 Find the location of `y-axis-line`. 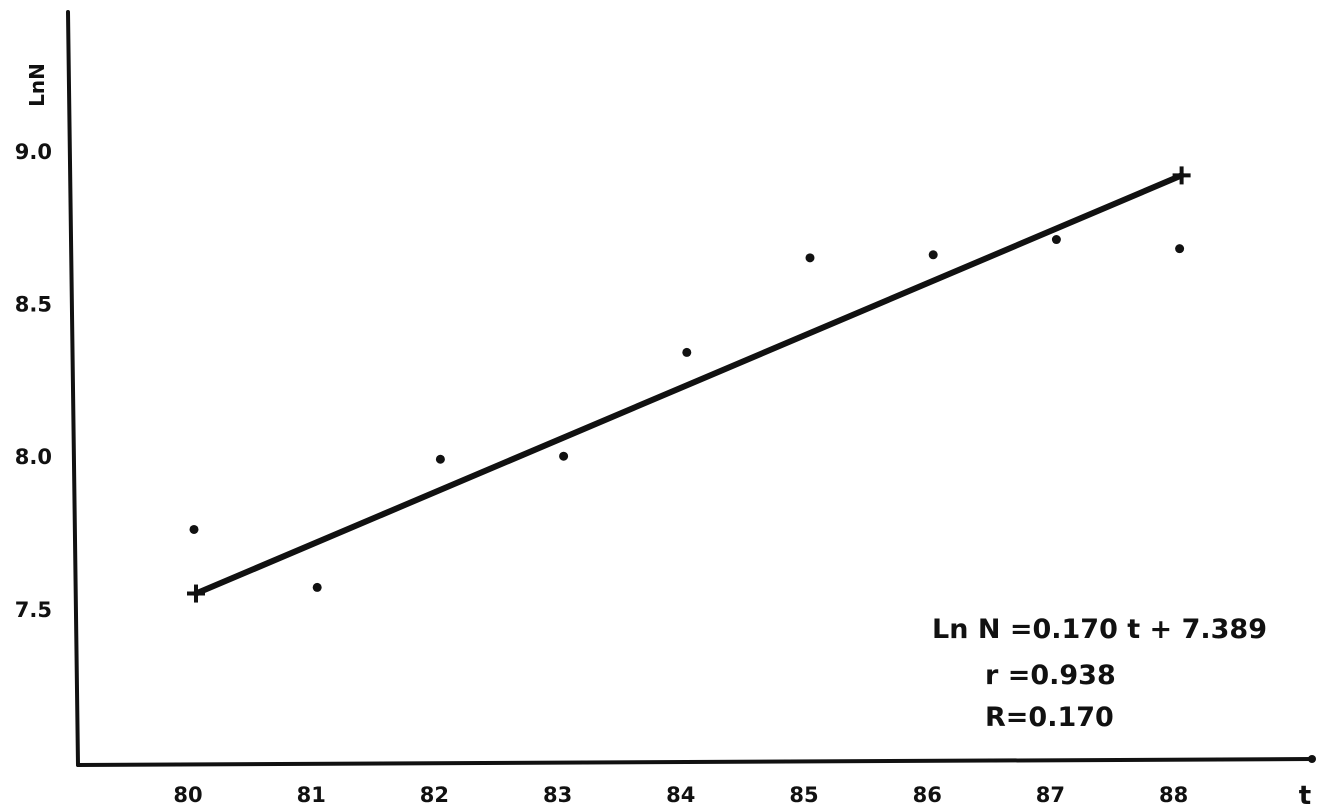

y-axis-line is located at coordinates (73, 388).